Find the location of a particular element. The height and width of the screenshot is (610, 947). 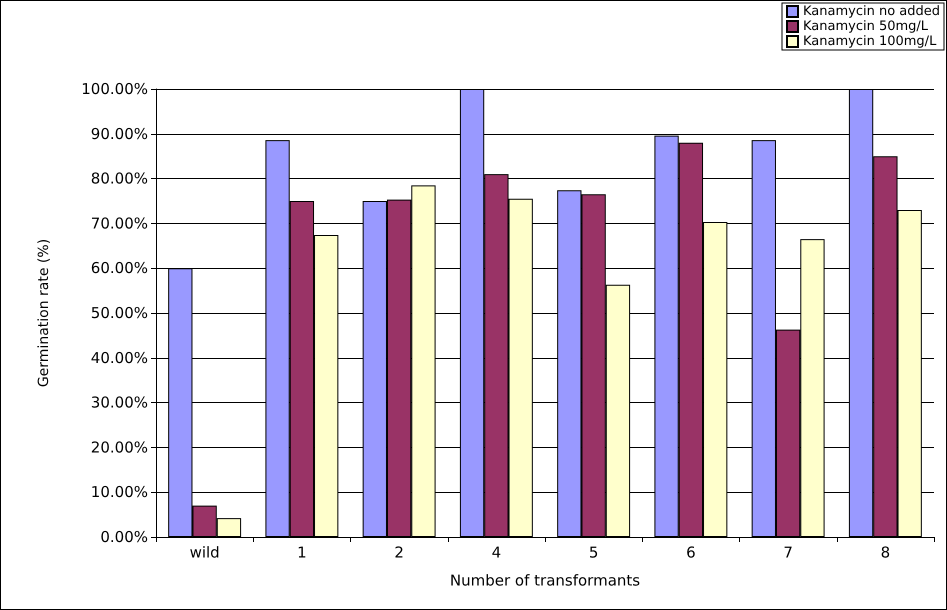

y-tick-label: 100.00% is located at coordinates (114, 89).